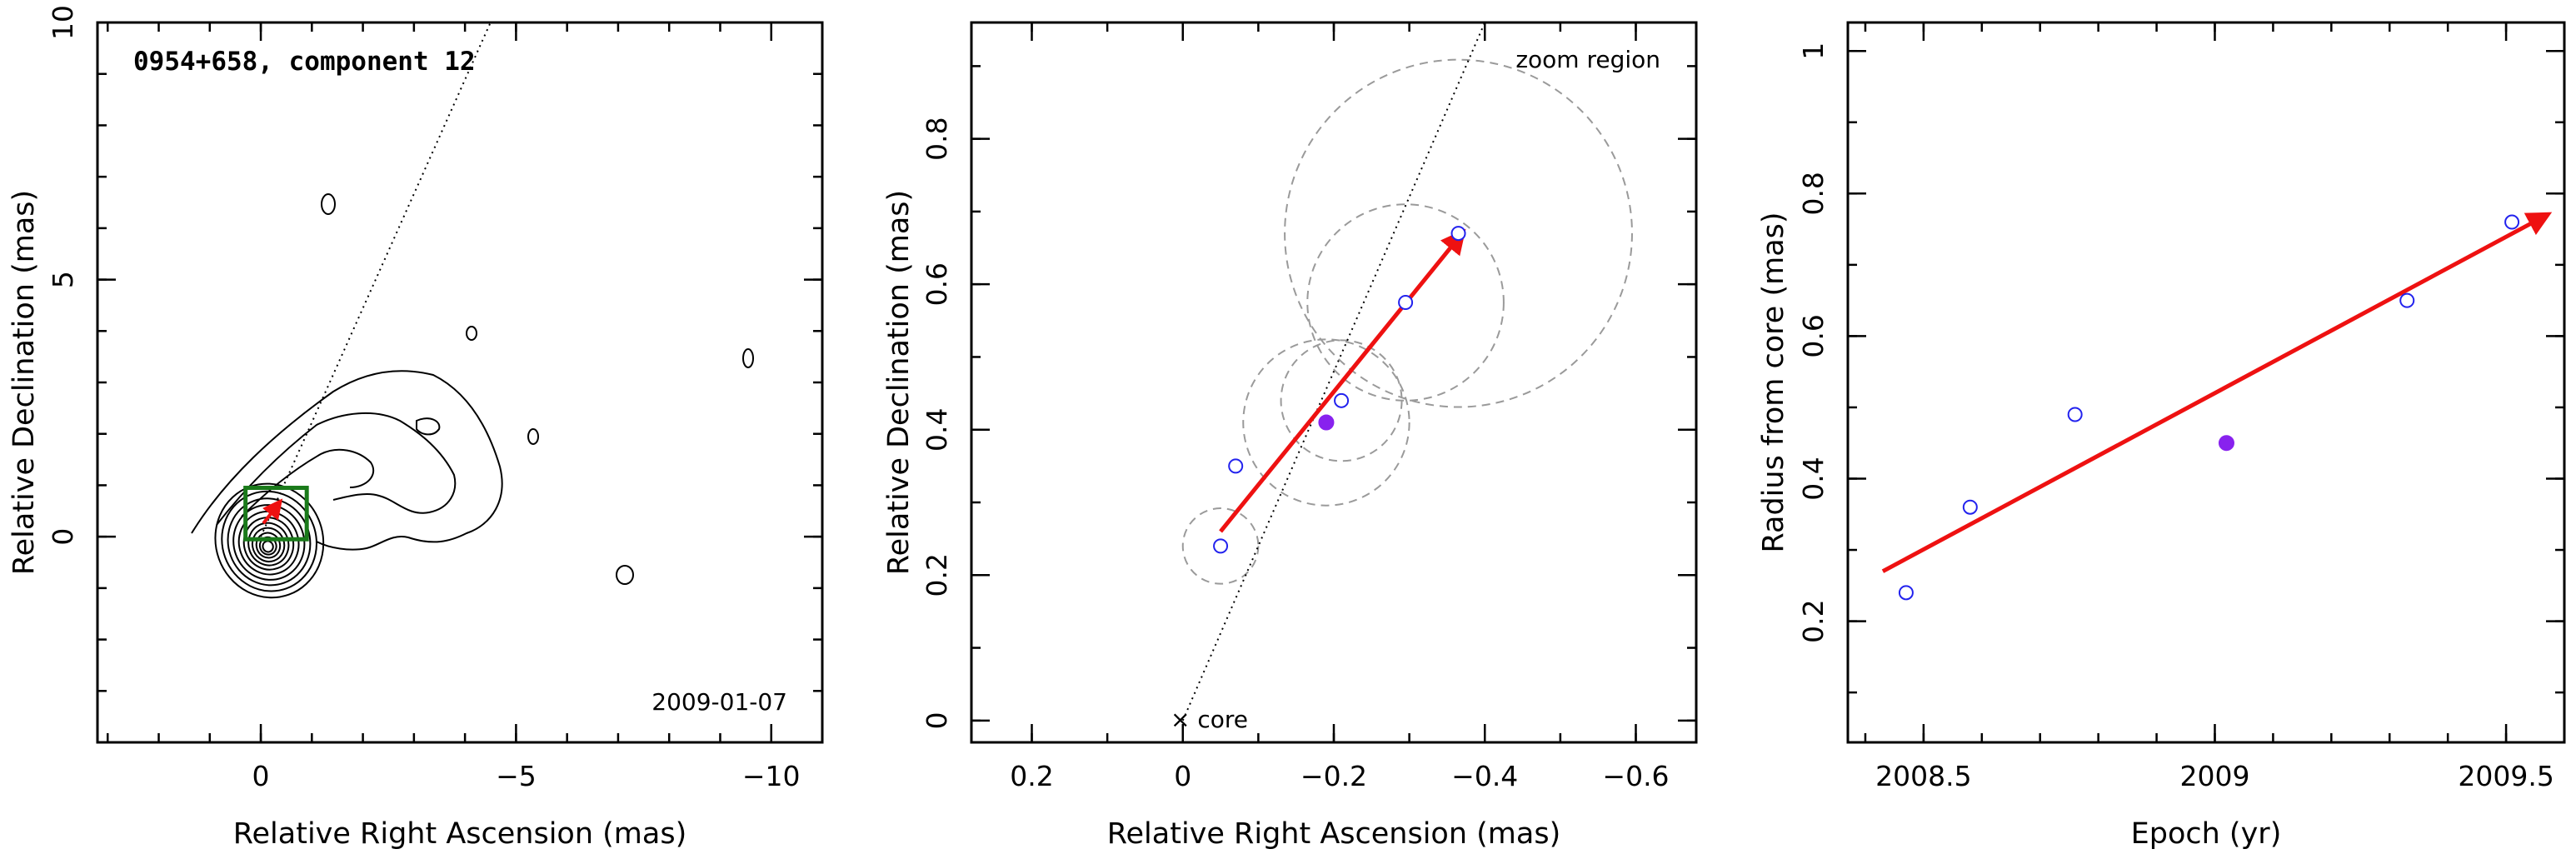 The height and width of the screenshot is (854, 2576). What do you see at coordinates (63, 279) in the screenshot?
I see `y-tick-label: 5` at bounding box center [63, 279].